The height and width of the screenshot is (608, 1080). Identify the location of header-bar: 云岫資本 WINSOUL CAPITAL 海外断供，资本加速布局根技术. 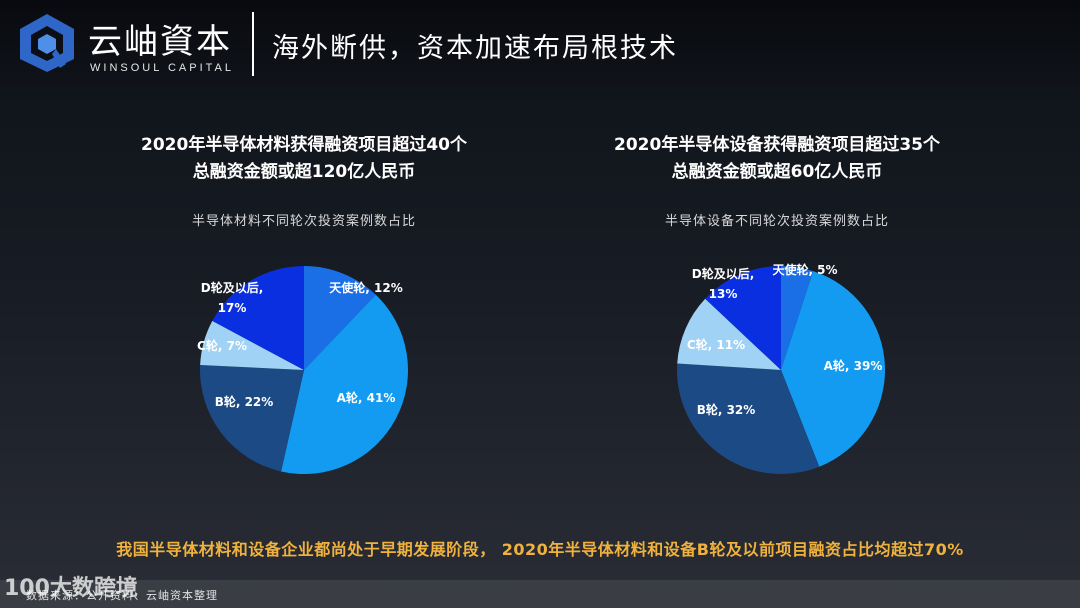
(540, 44).